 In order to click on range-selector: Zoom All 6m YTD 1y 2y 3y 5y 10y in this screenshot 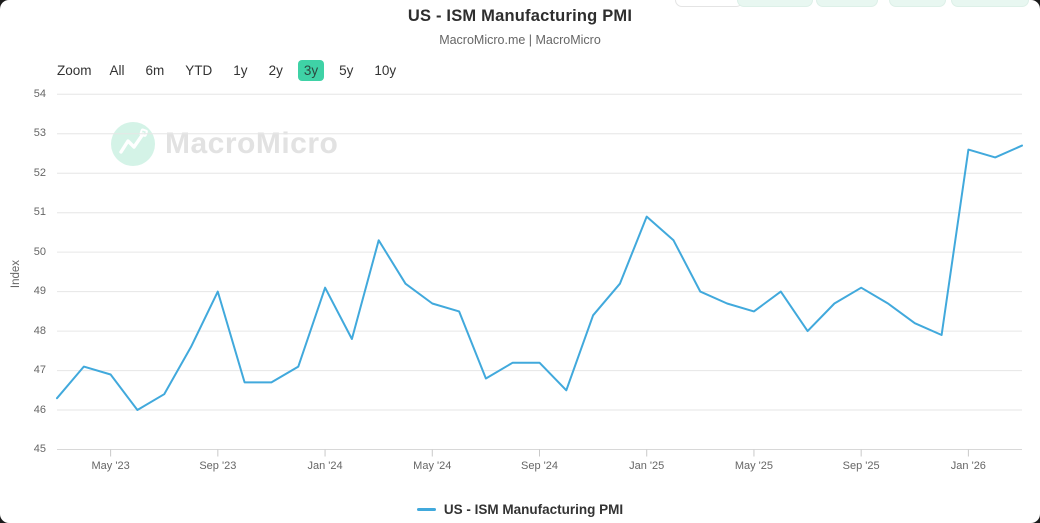, I will do `click(229, 70)`.